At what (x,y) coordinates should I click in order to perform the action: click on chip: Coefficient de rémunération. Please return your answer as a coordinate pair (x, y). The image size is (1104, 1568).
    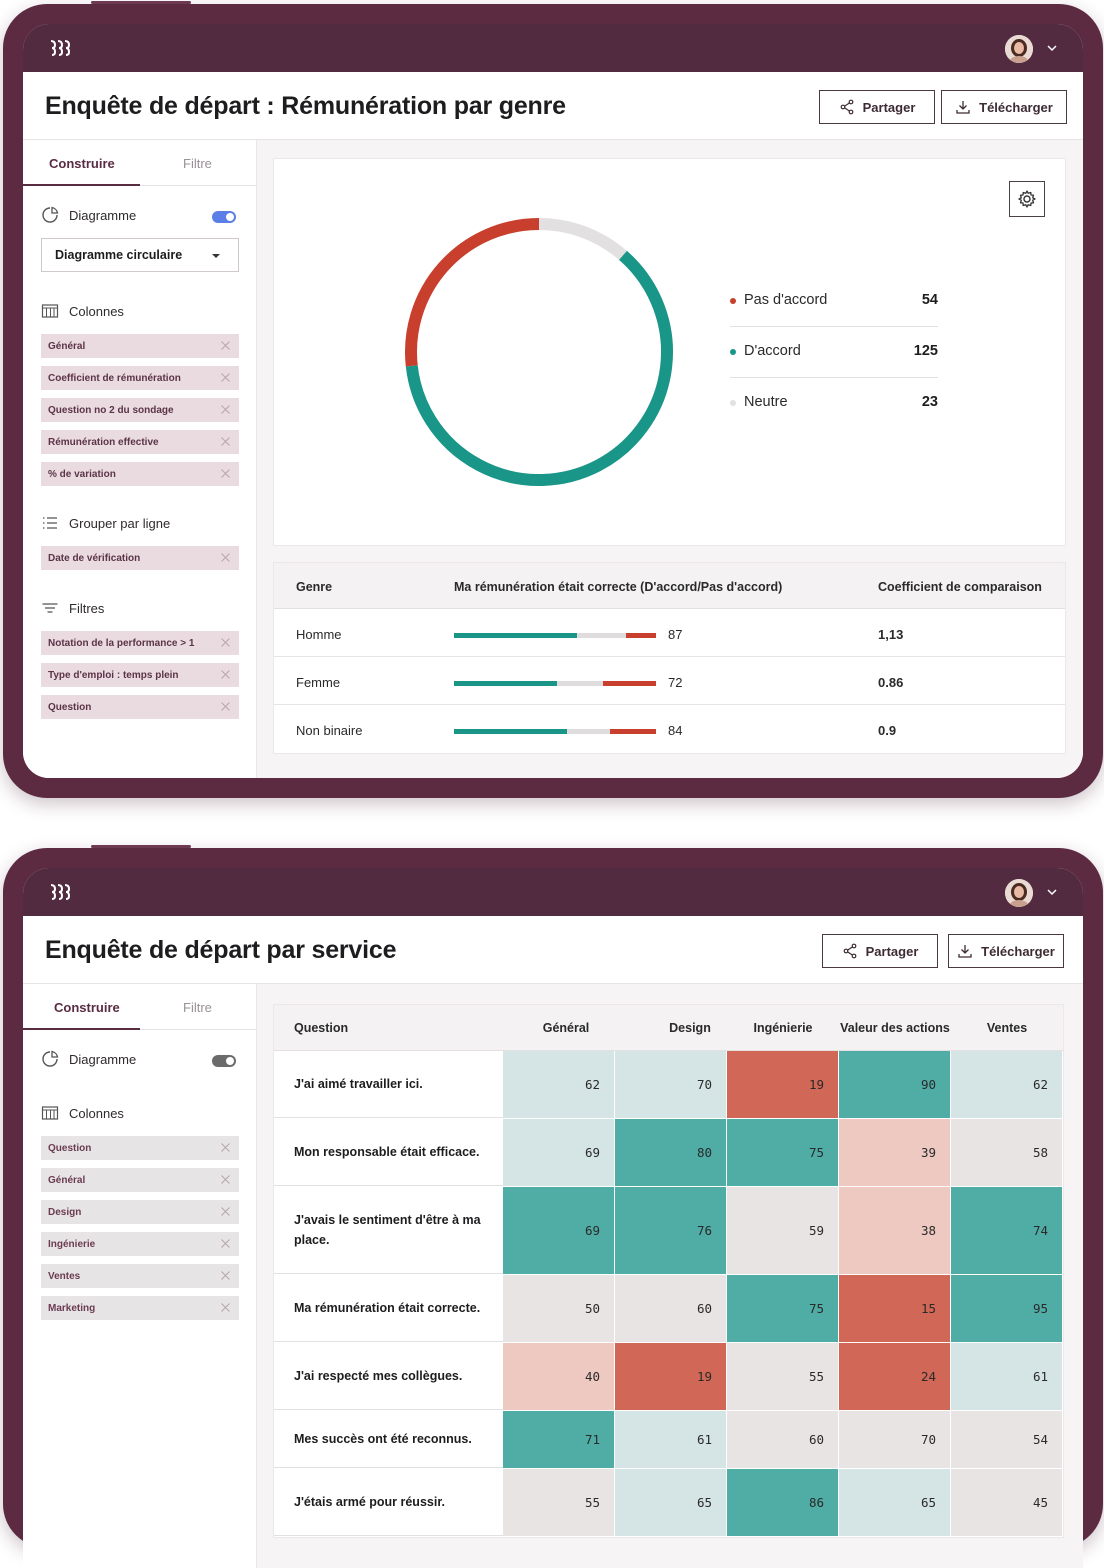
    Looking at the image, I should click on (140, 378).